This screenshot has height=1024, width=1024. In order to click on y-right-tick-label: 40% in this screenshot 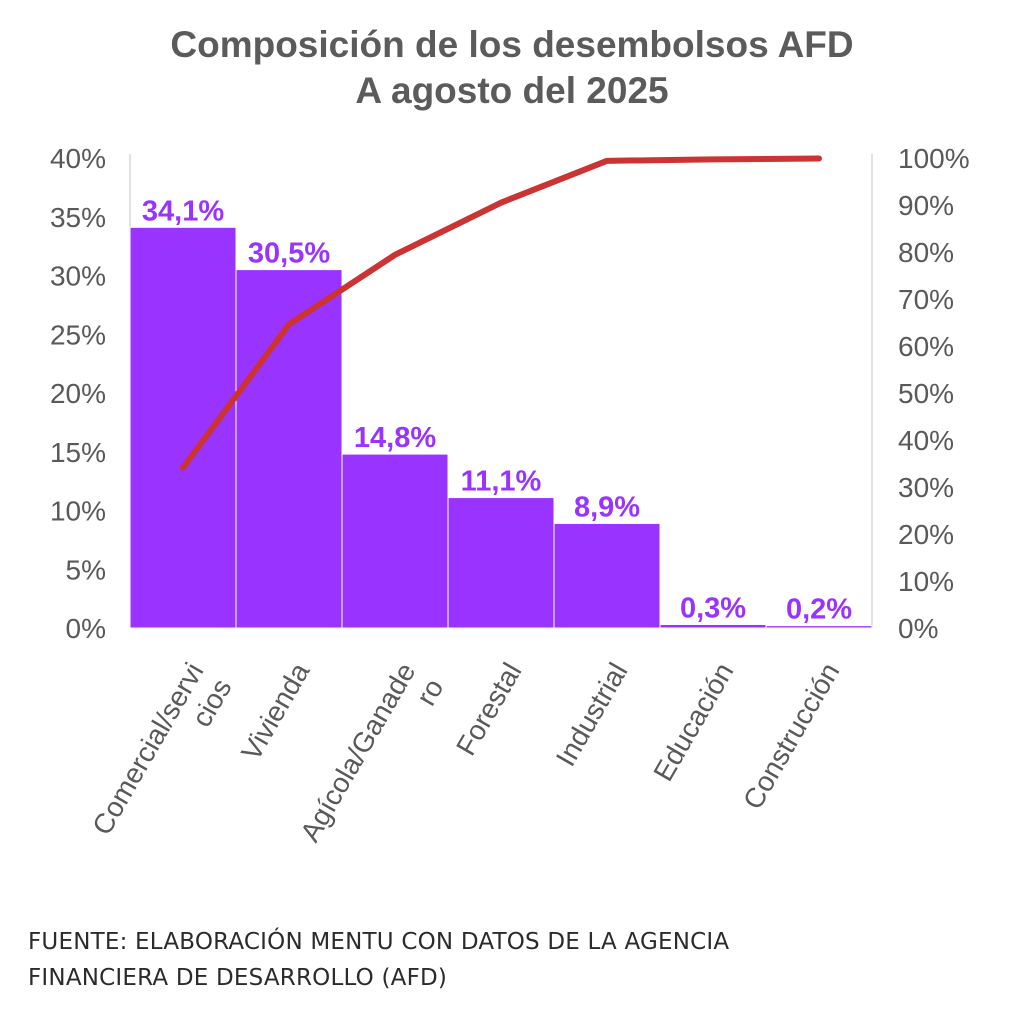, I will do `click(926, 440)`.